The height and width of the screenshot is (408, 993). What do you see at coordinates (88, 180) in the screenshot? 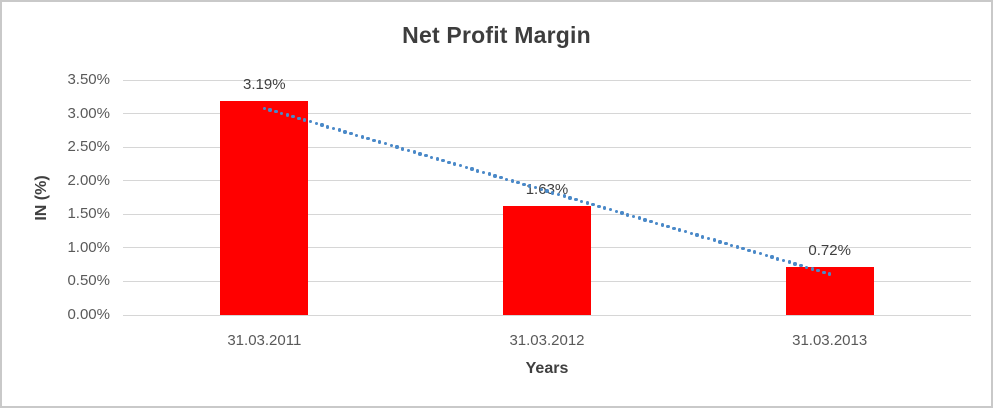
I see `y-axis-tick-label: 2.00%` at bounding box center [88, 180].